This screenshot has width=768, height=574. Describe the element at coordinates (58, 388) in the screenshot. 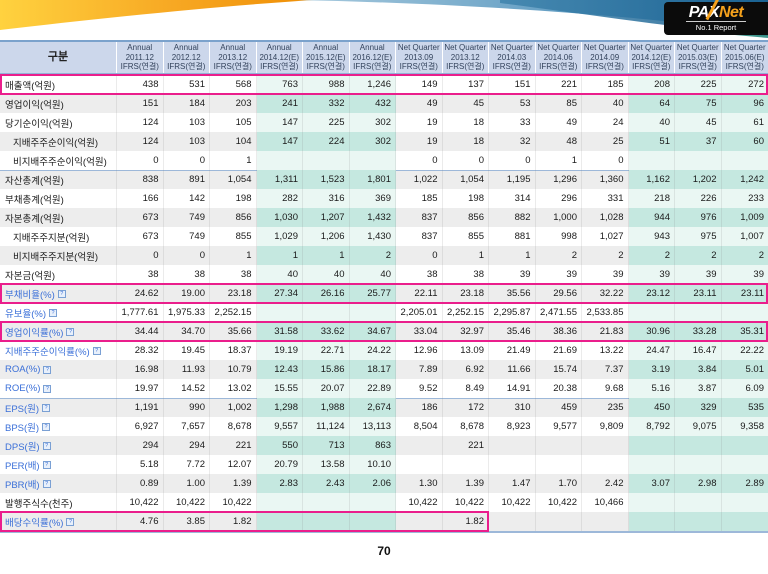

I see `row-label: ROE(%)?` at that location.